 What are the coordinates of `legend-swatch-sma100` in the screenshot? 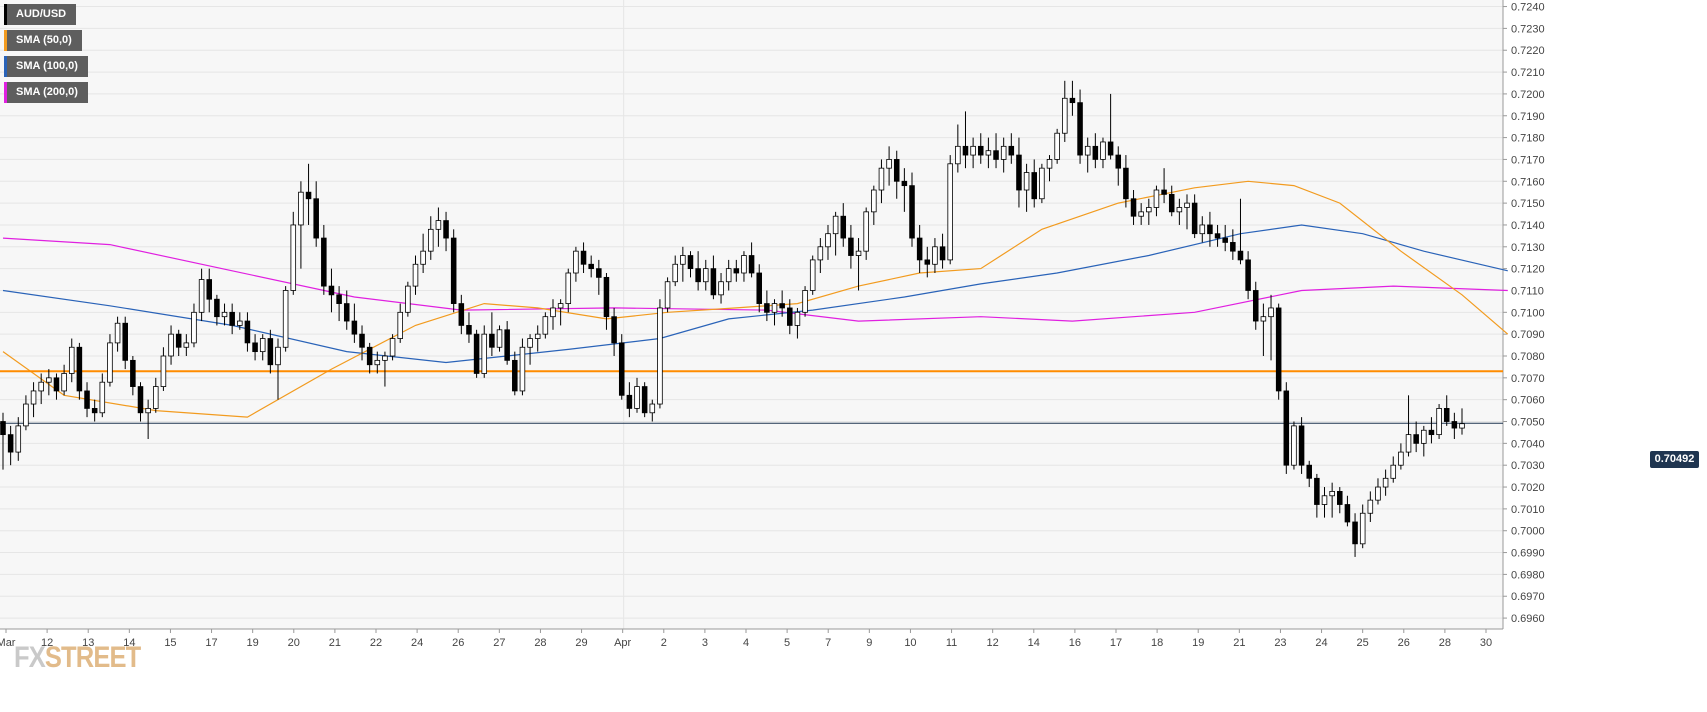 It's located at (5, 66).